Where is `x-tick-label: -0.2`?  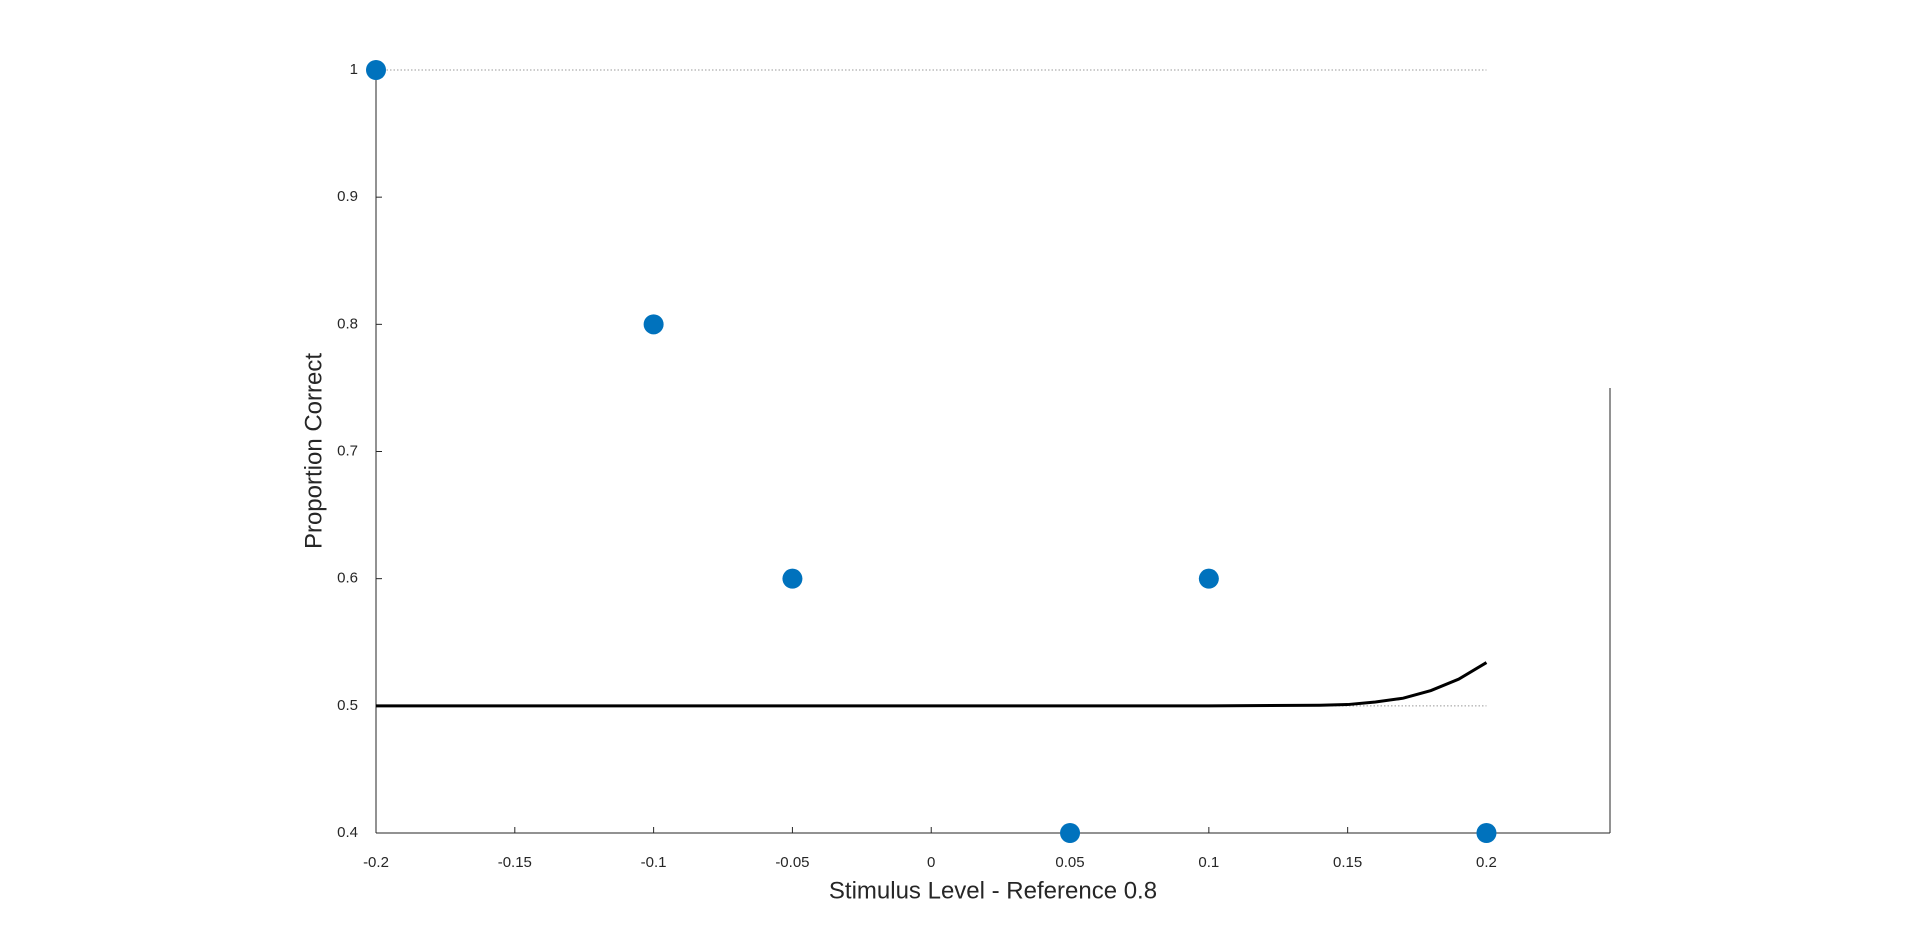
x-tick-label: -0.2 is located at coordinates (376, 862).